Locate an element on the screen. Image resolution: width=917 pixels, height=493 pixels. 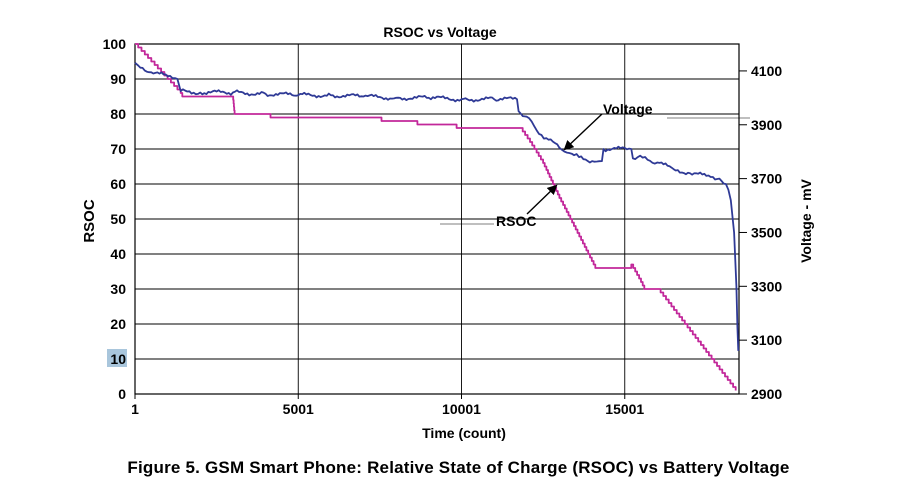
y-axis-left: 0 10 20 30 40 50 60 70 80 90 100 is located at coordinates (115, 219).